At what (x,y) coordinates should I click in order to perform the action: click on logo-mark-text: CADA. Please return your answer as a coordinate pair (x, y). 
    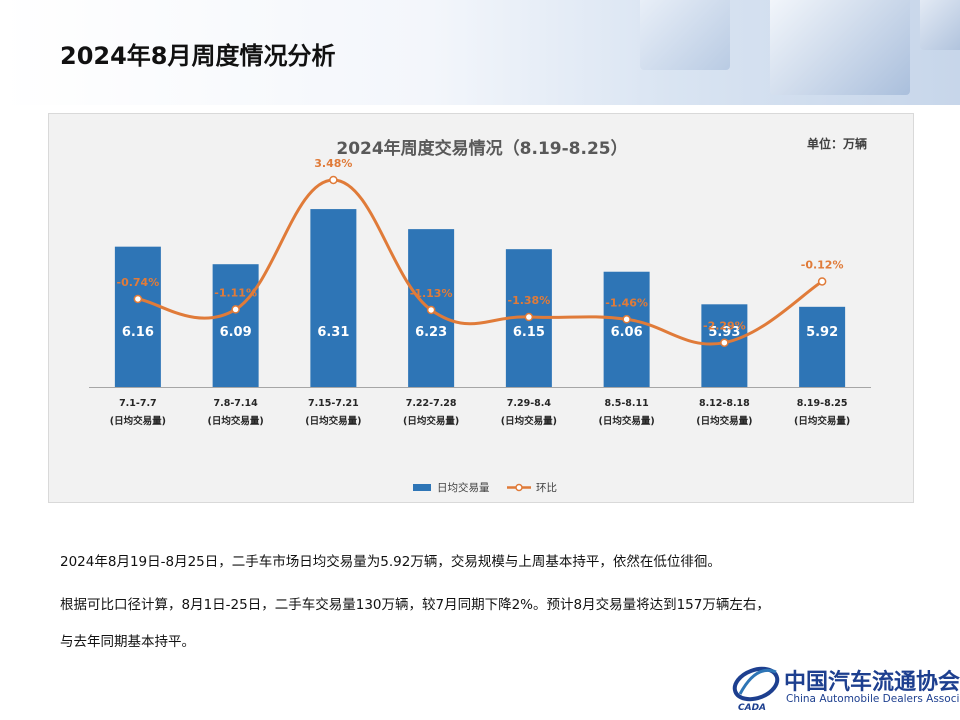
    Looking at the image, I should click on (752, 707).